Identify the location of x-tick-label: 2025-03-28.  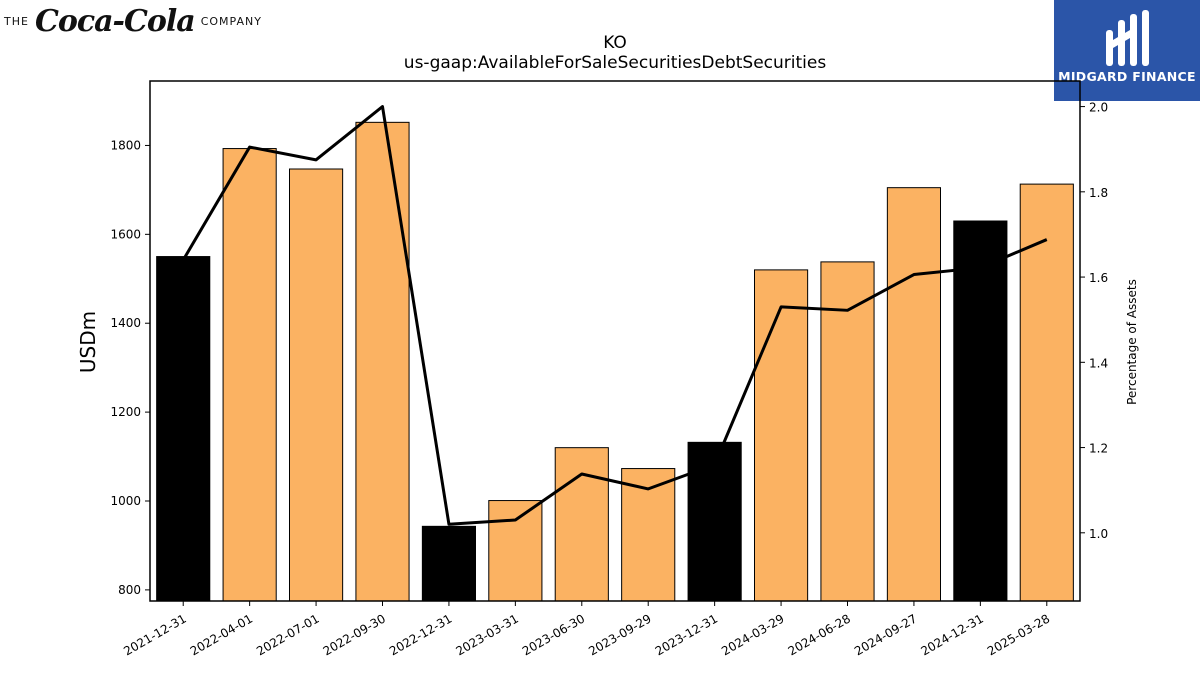
(1018, 634).